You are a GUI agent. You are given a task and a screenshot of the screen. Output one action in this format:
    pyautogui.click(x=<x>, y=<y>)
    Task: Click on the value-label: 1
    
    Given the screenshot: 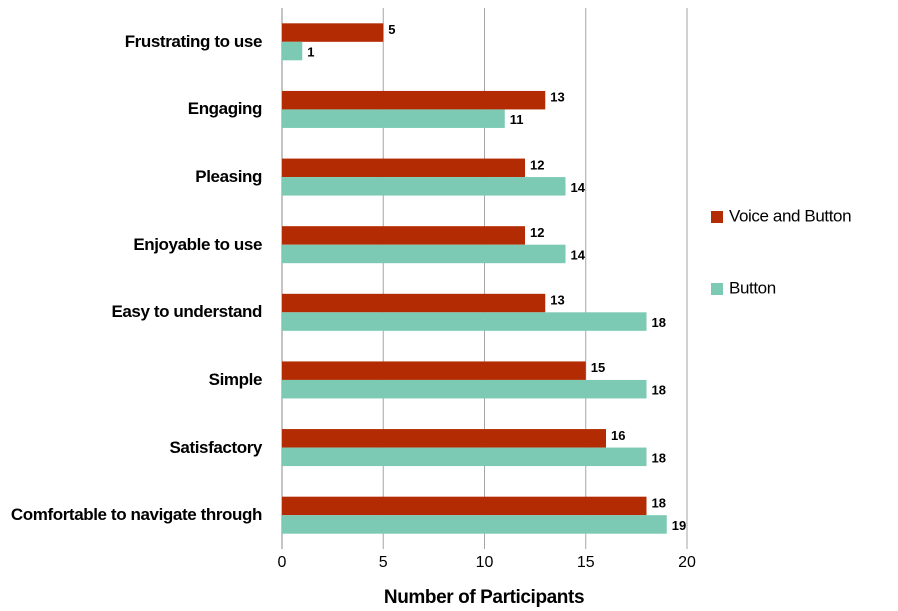 What is the action you would take?
    pyautogui.click(x=310, y=52)
    